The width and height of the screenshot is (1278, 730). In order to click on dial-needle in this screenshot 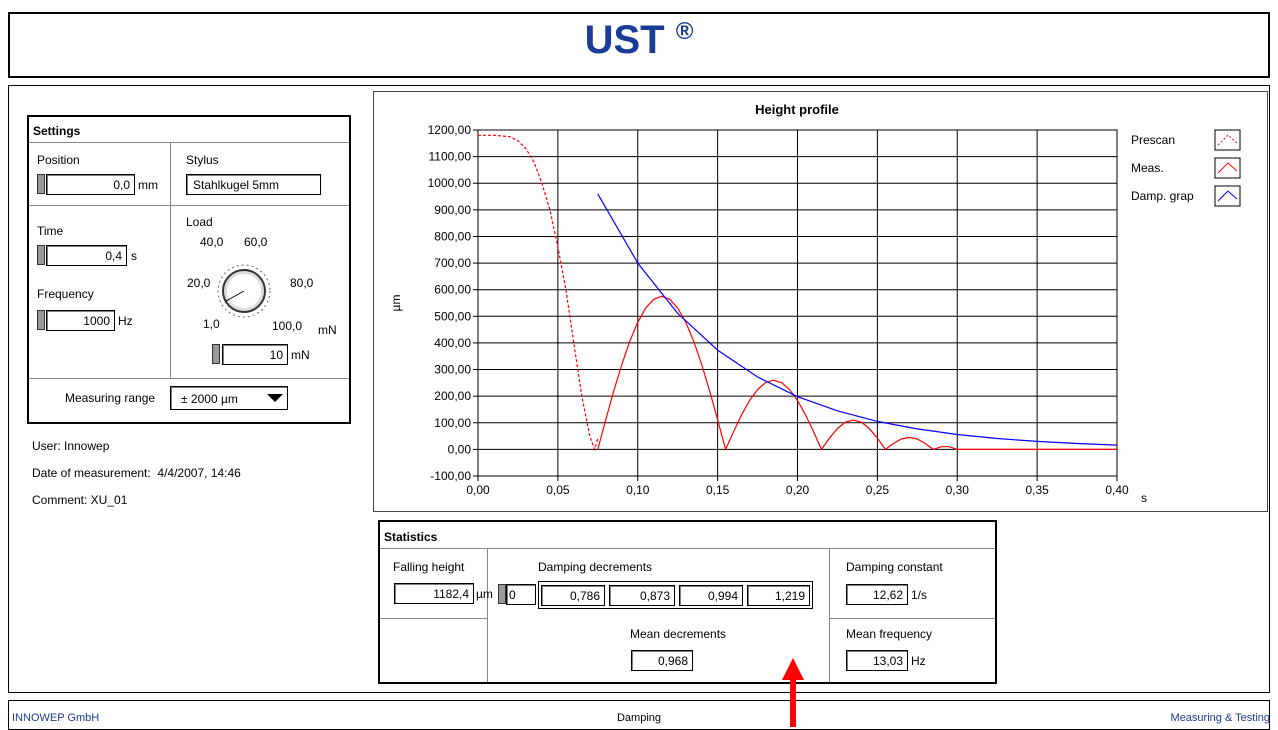, I will do `click(235, 296)`.